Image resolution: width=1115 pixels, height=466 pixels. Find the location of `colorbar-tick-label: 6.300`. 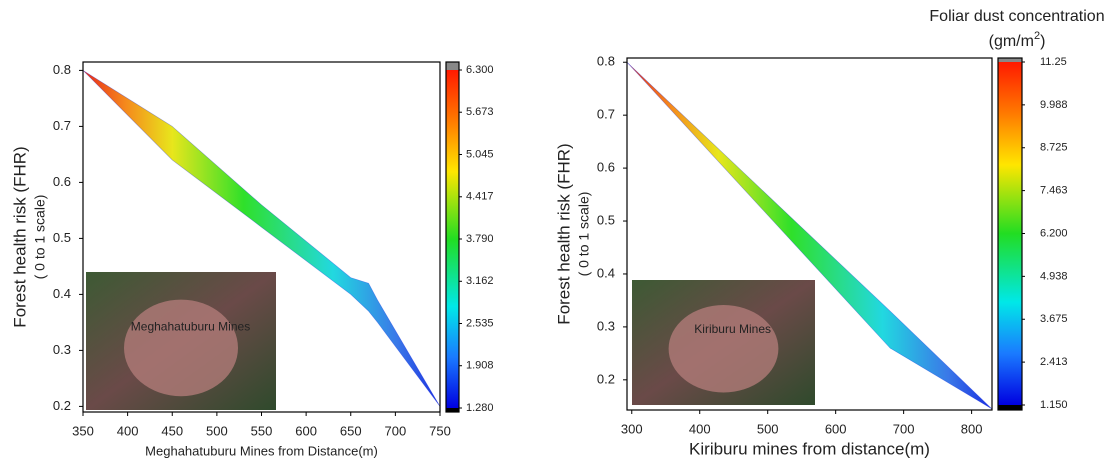

colorbar-tick-label: 6.300 is located at coordinates (480, 70).